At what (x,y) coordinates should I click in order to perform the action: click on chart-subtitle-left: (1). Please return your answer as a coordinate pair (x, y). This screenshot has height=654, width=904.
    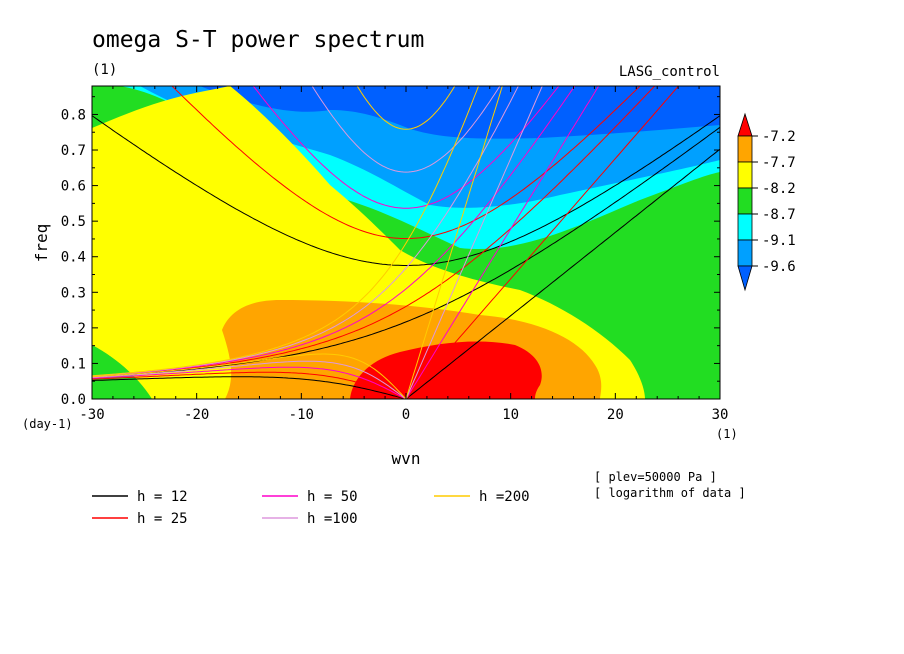
    Looking at the image, I should click on (104, 70).